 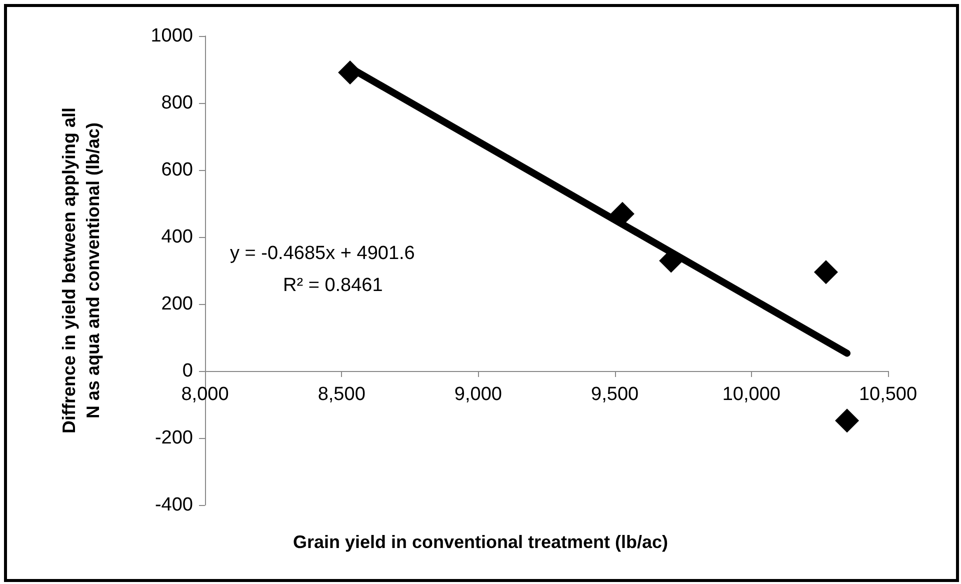 I want to click on x-axis-title: Grain yield in conventional treatment (lb/ac), so click(x=480, y=542).